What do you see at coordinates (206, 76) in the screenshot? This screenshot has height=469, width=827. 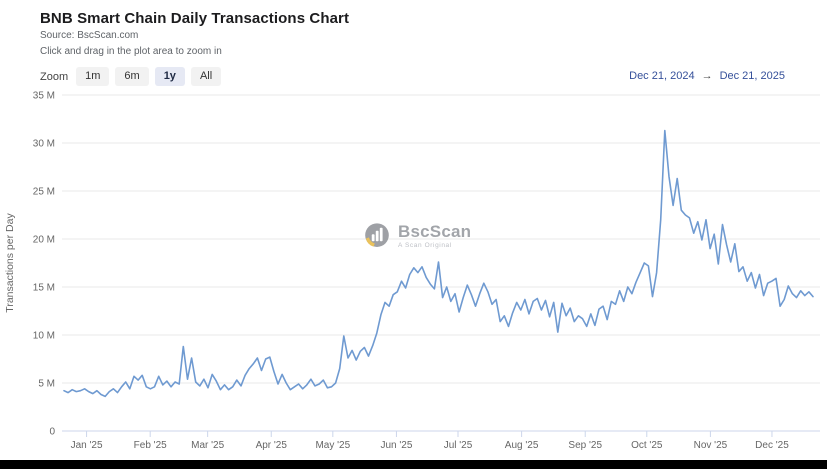 I see `zoom-button-all: All` at bounding box center [206, 76].